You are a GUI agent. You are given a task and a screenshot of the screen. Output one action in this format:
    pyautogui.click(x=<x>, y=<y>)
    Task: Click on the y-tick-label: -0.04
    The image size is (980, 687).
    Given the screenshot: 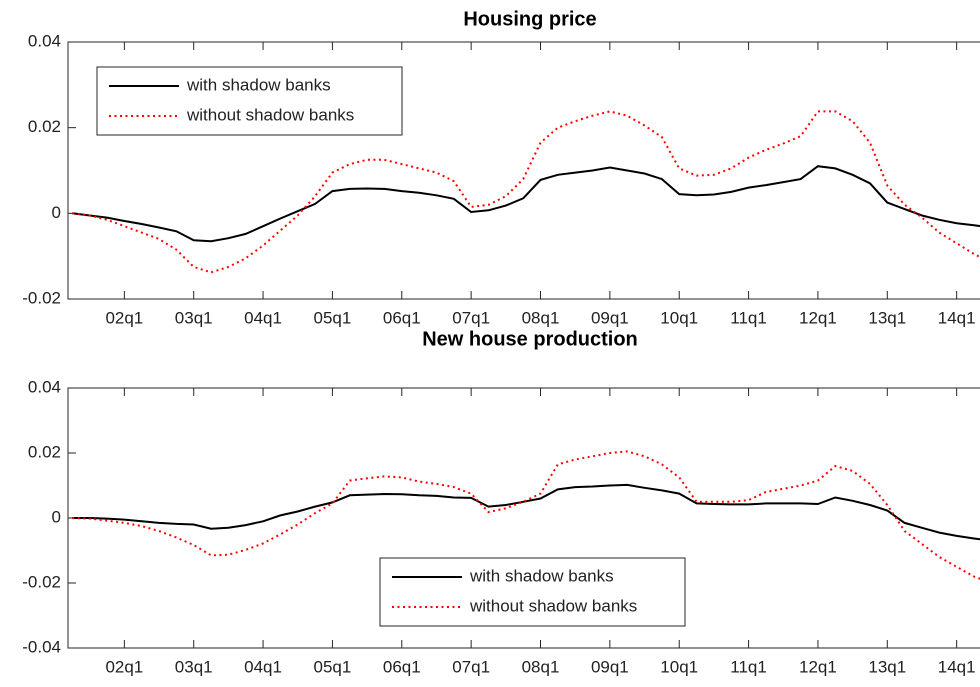 What is the action you would take?
    pyautogui.click(x=41, y=646)
    